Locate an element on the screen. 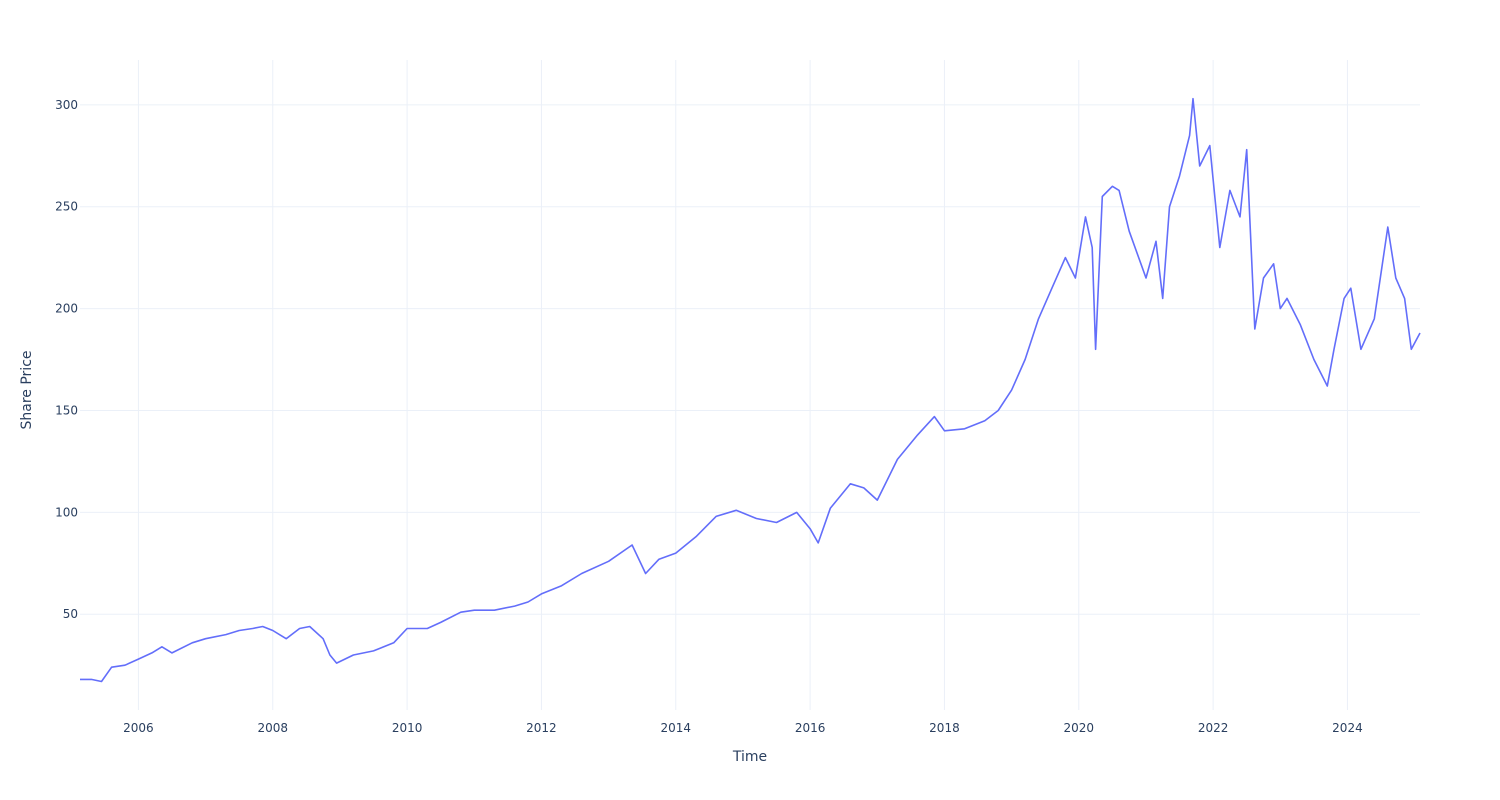  x-tick-label: 2010 is located at coordinates (407, 728).